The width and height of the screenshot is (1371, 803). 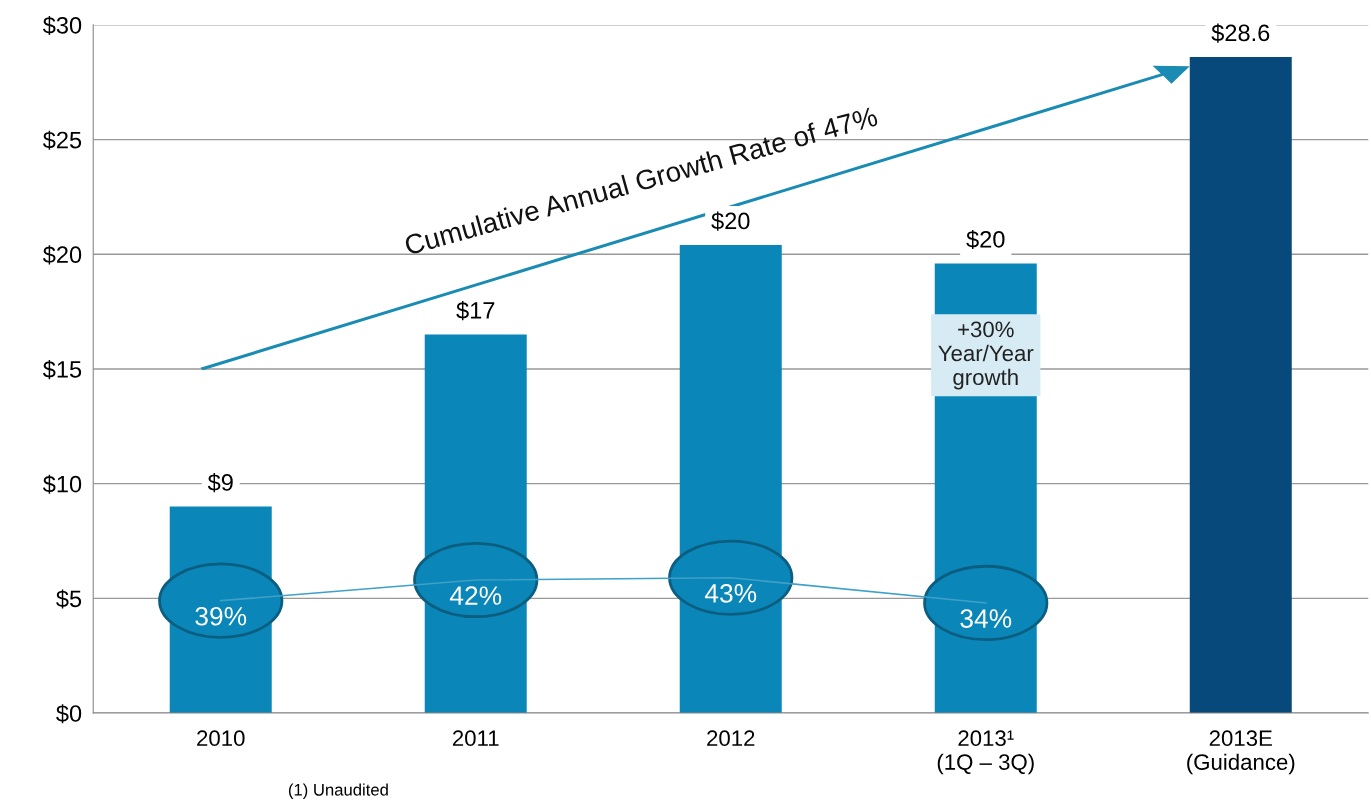 I want to click on y-tick-label: $10, so click(x=62, y=484).